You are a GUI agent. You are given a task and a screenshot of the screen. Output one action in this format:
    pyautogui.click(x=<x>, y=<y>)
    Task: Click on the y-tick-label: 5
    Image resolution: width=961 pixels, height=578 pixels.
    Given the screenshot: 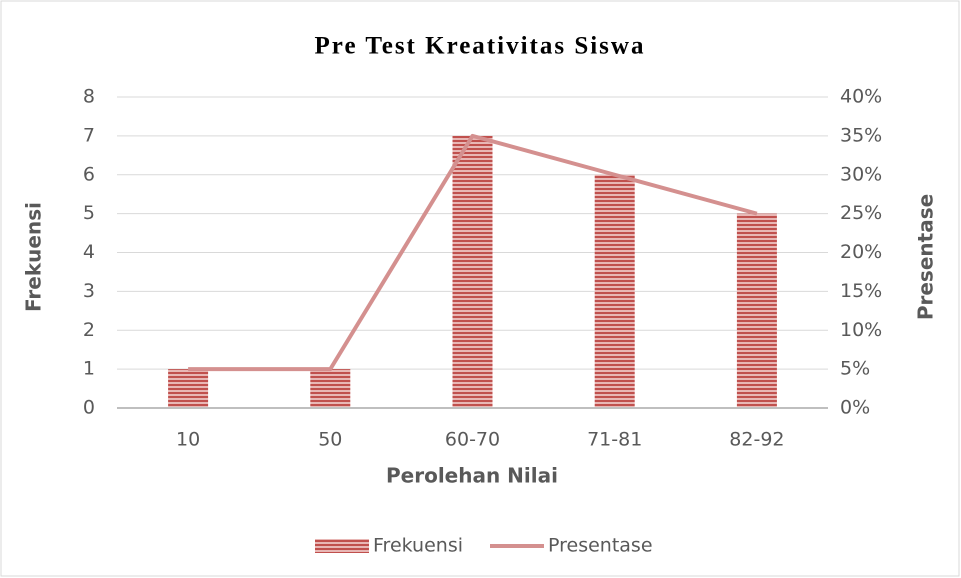 What is the action you would take?
    pyautogui.click(x=89, y=213)
    